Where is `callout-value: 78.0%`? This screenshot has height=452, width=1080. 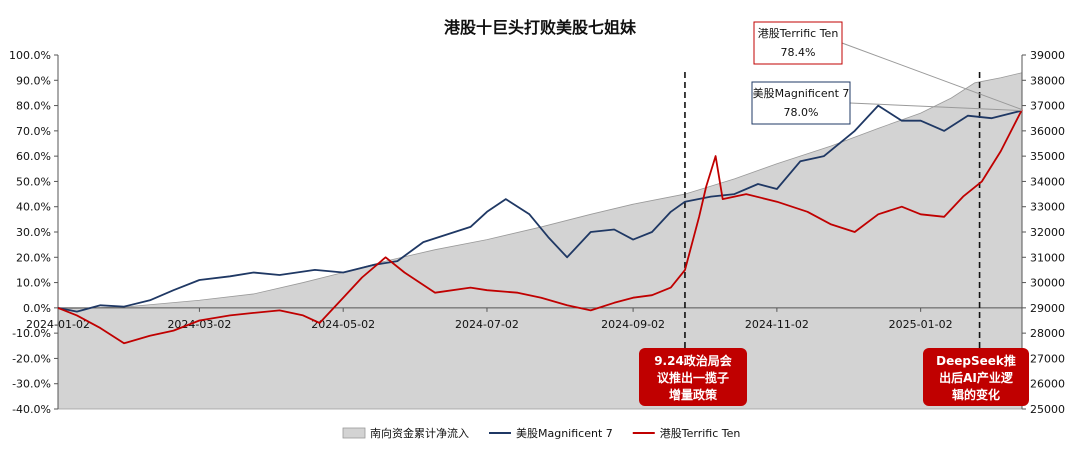 callout-value: 78.0% is located at coordinates (801, 112).